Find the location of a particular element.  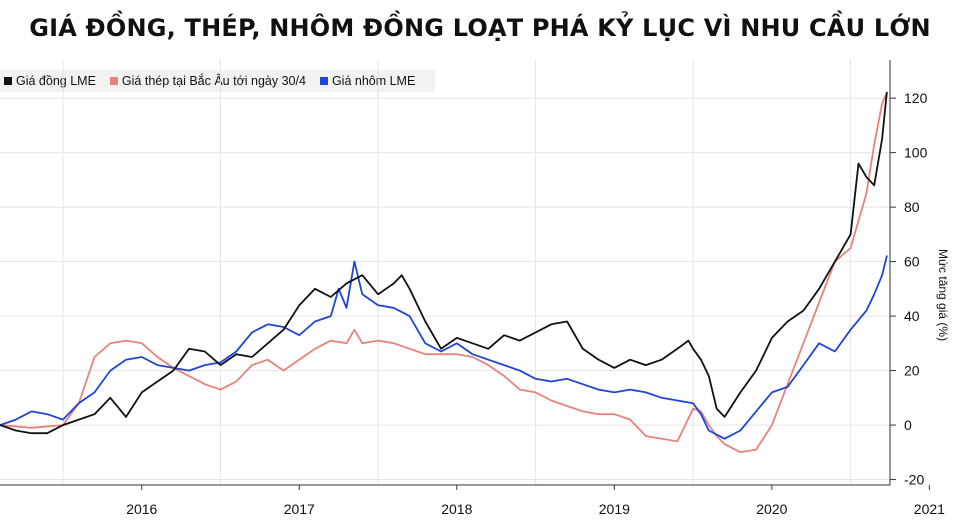

x-tick-label: 2017 is located at coordinates (299, 509).